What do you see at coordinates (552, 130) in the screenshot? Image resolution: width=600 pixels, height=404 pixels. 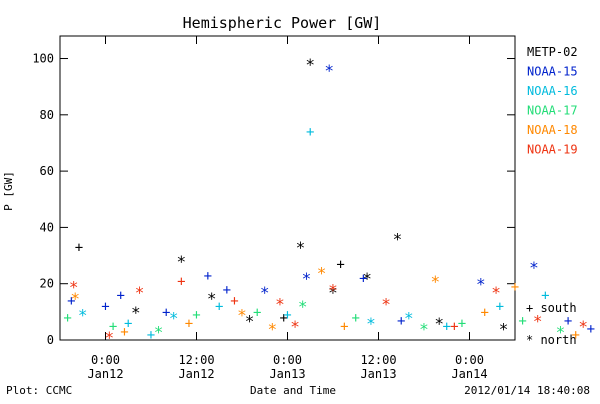 I see `legend-entry: NOAA-18` at bounding box center [552, 130].